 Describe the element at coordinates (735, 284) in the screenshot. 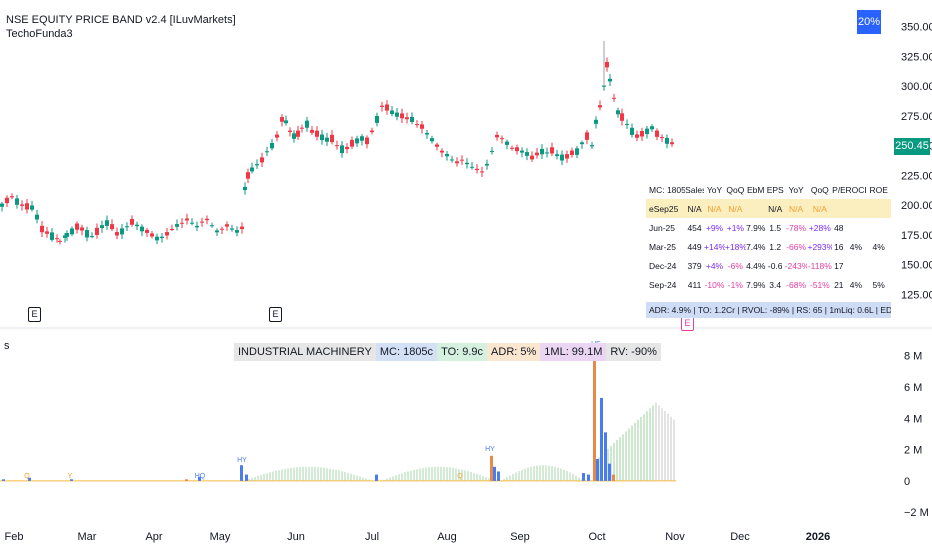

I see `table-cell: -1%` at that location.